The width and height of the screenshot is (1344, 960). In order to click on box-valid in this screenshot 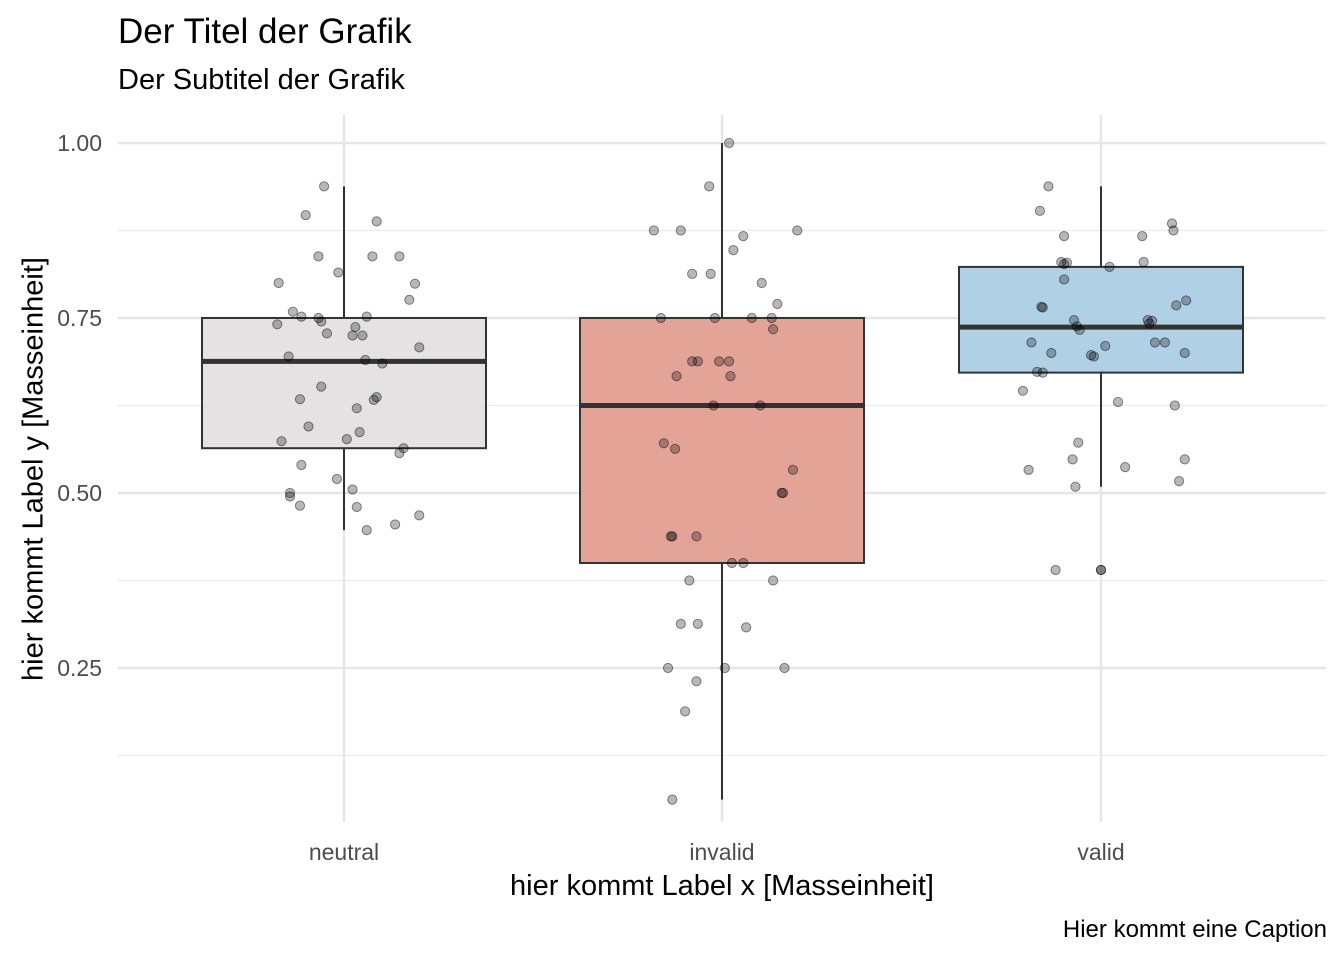, I will do `click(1101, 336)`.